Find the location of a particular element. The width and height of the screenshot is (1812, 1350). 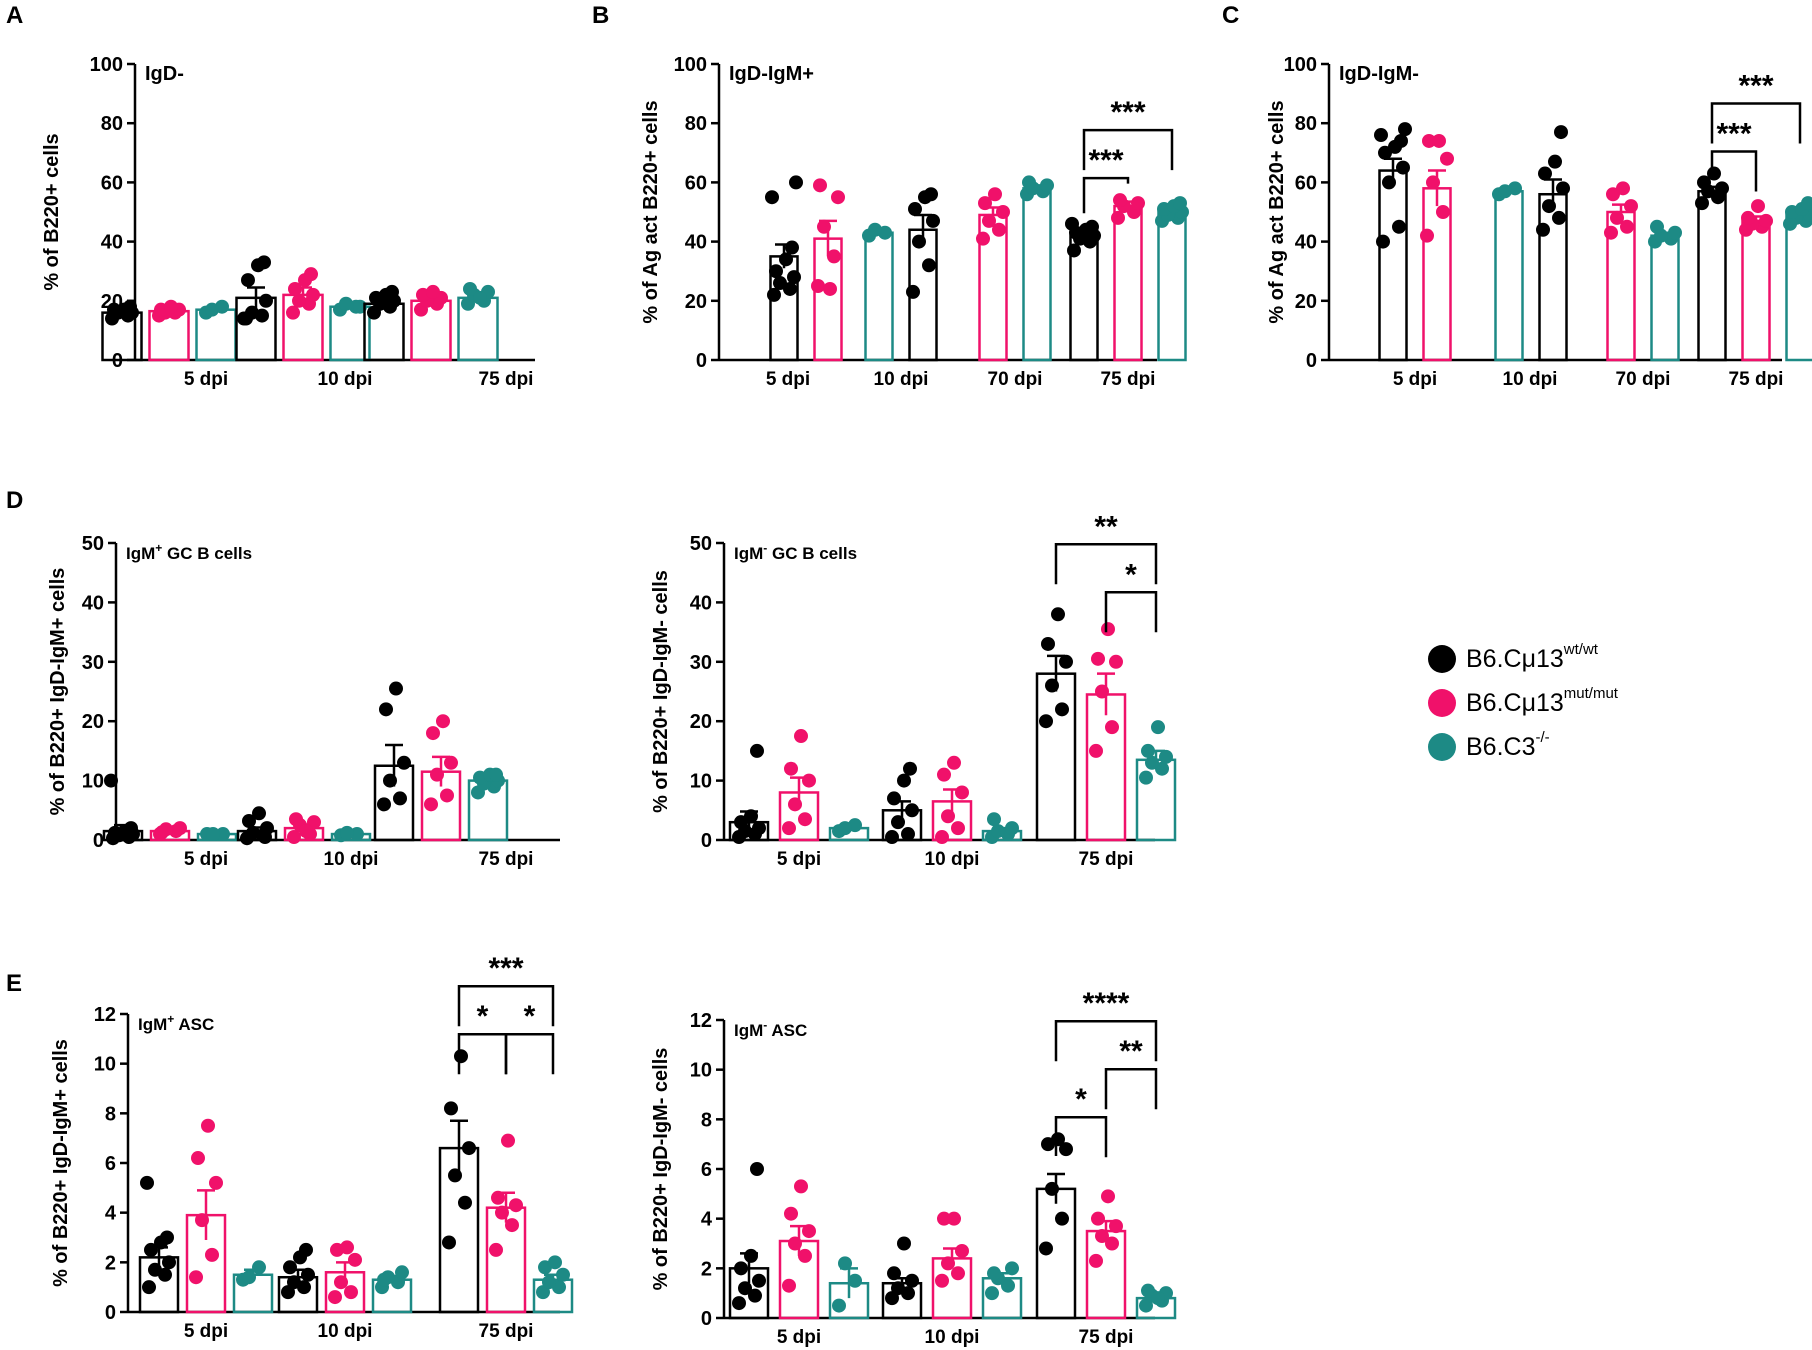

x-tick-label: 5 dpi is located at coordinates (206, 379).